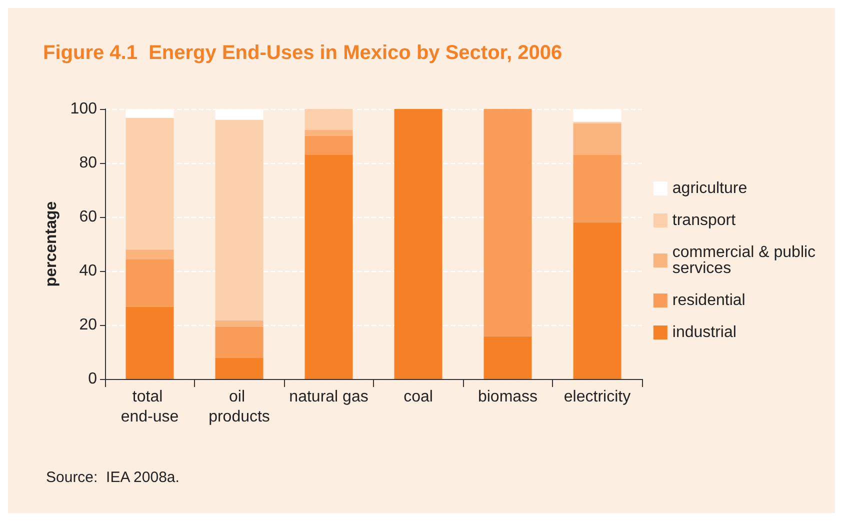 The height and width of the screenshot is (521, 843). What do you see at coordinates (149, 407) in the screenshot?
I see `x-tick-label: total end-use` at bounding box center [149, 407].